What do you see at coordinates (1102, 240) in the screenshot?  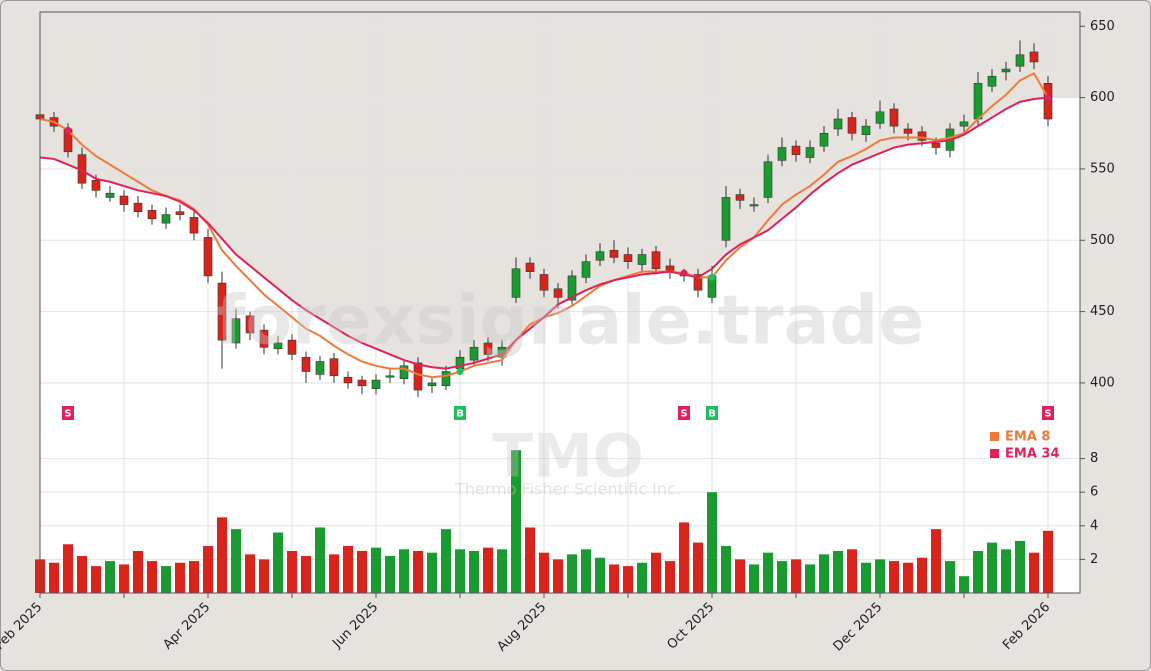 I see `y-tick-label: 500` at bounding box center [1102, 240].